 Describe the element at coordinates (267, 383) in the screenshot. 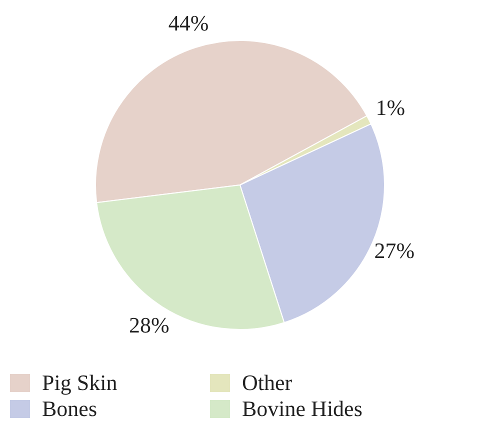

I see `legend-label: Other` at that location.